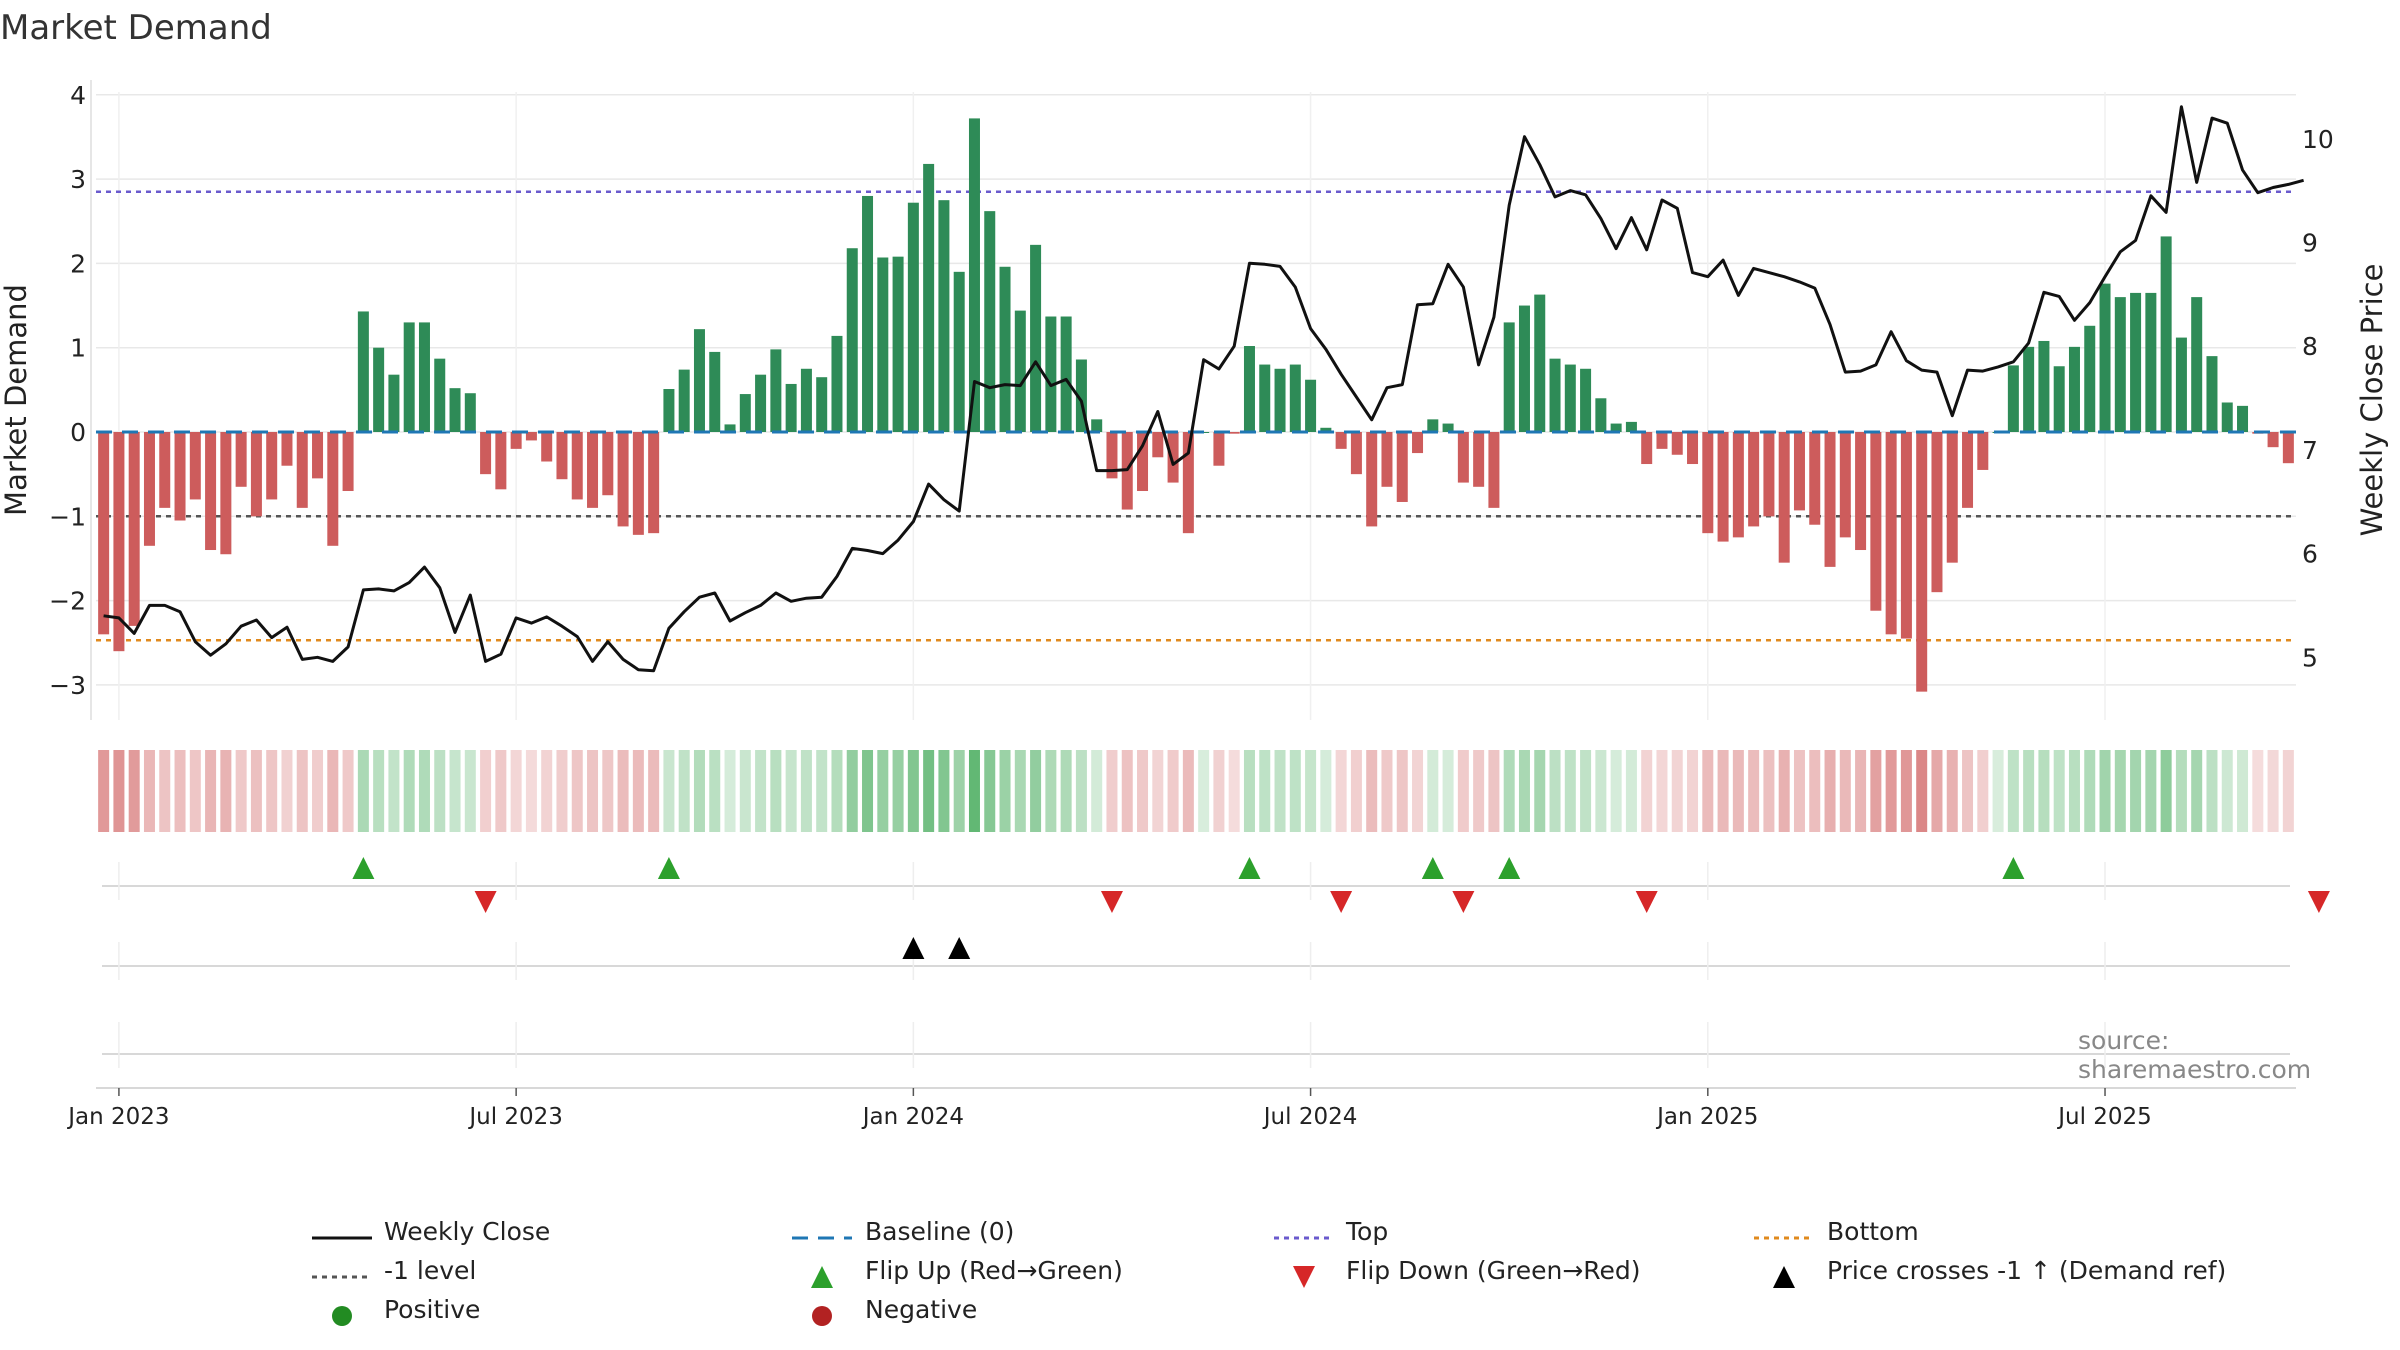  I want to click on source-credit: source: sharemaestro.com, so click(2195, 1055).